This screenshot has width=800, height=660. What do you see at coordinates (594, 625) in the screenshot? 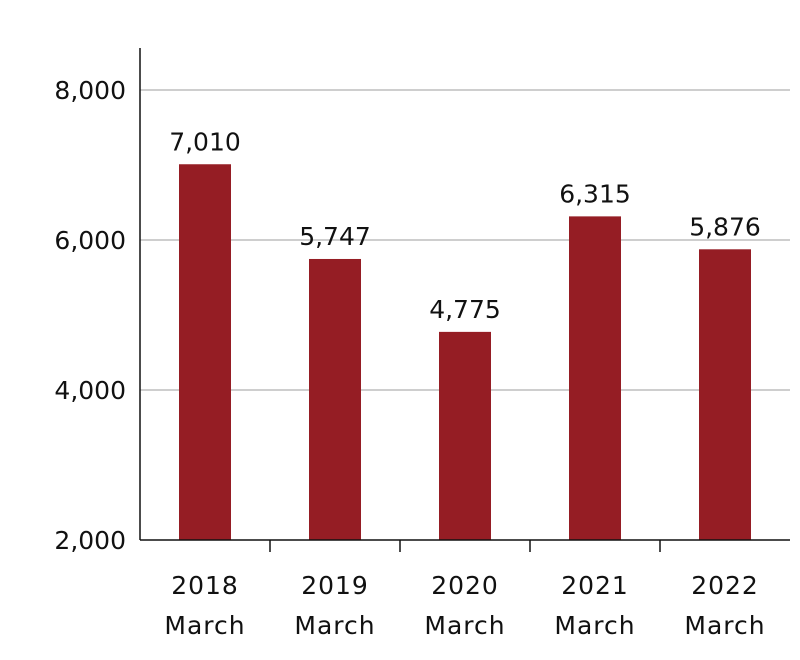
I see `x-tick-label-month-2021: March` at bounding box center [594, 625].